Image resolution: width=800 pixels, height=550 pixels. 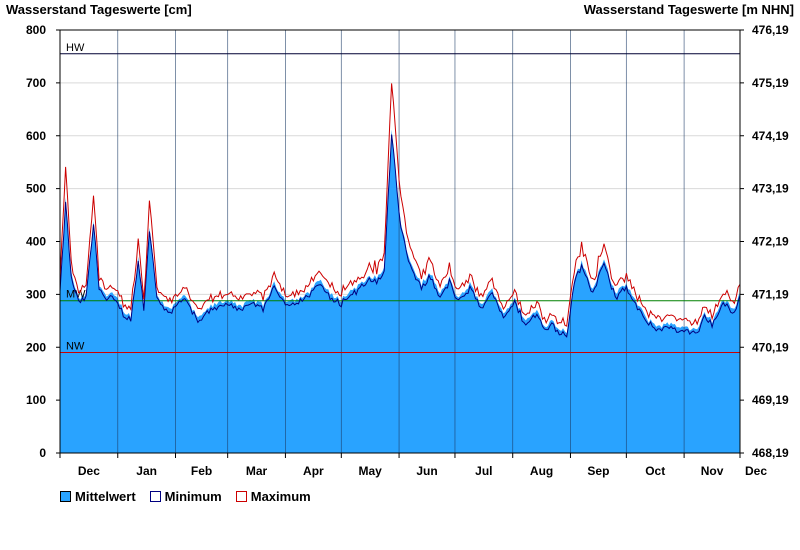 What do you see at coordinates (655, 471) in the screenshot?
I see `x-tick-label: Oct` at bounding box center [655, 471].